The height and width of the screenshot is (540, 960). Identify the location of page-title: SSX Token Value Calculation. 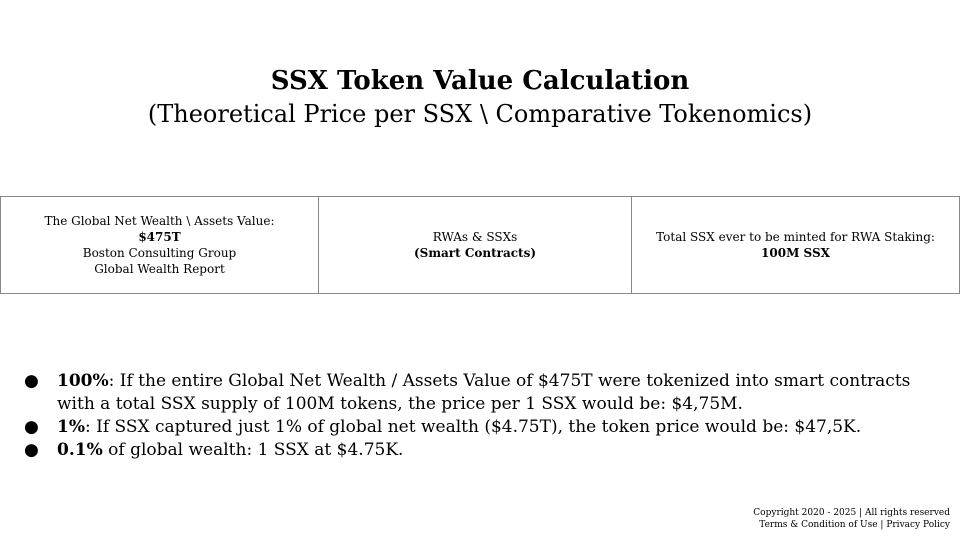
(480, 81).